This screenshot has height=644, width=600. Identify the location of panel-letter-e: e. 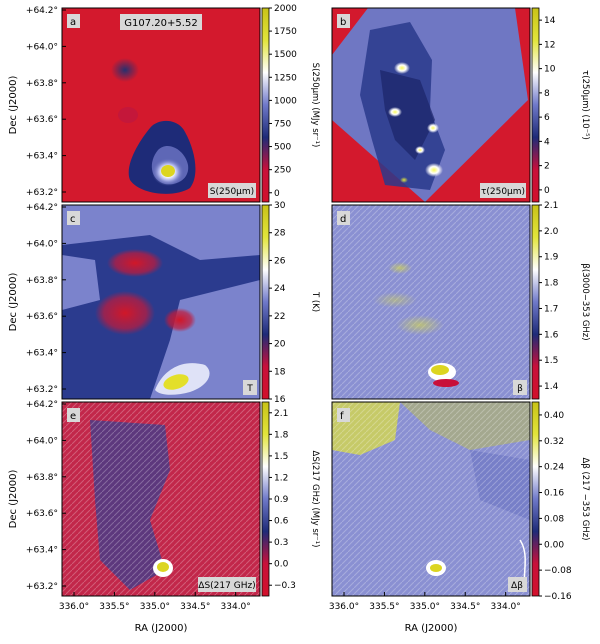
(73, 416).